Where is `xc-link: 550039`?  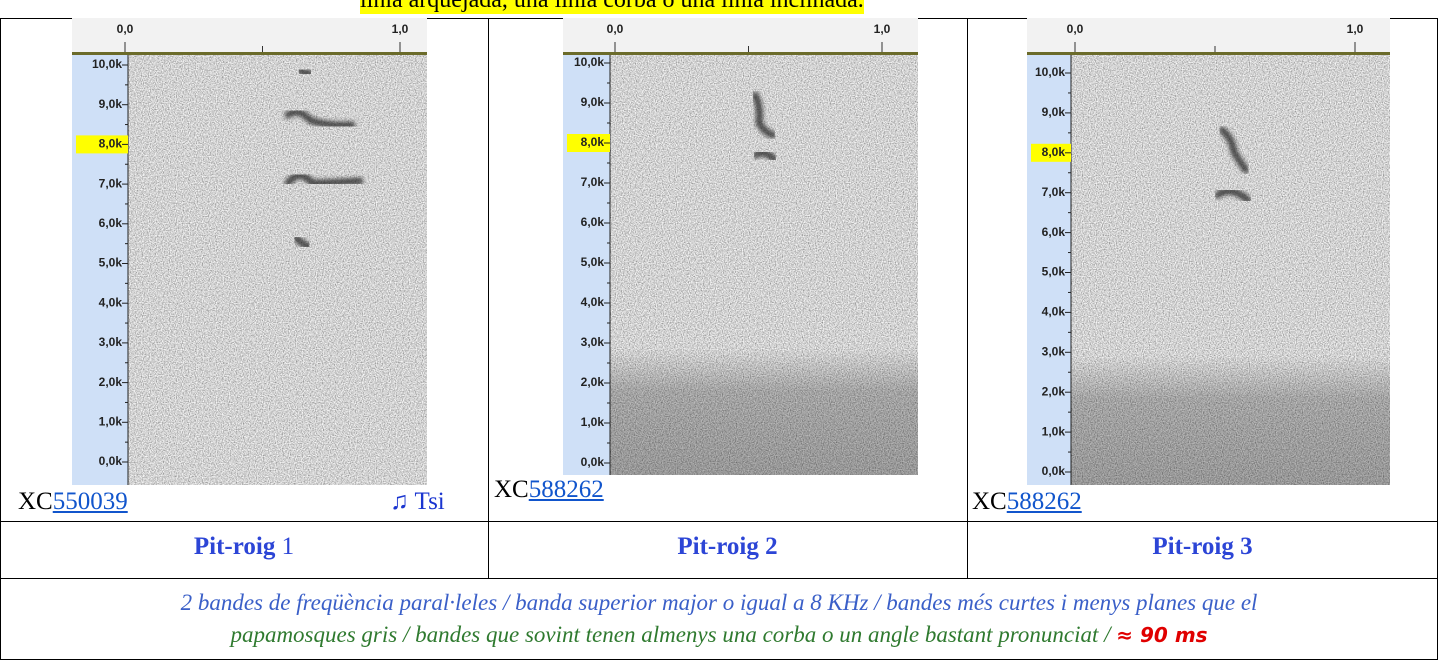
xc-link: 550039 is located at coordinates (90, 501).